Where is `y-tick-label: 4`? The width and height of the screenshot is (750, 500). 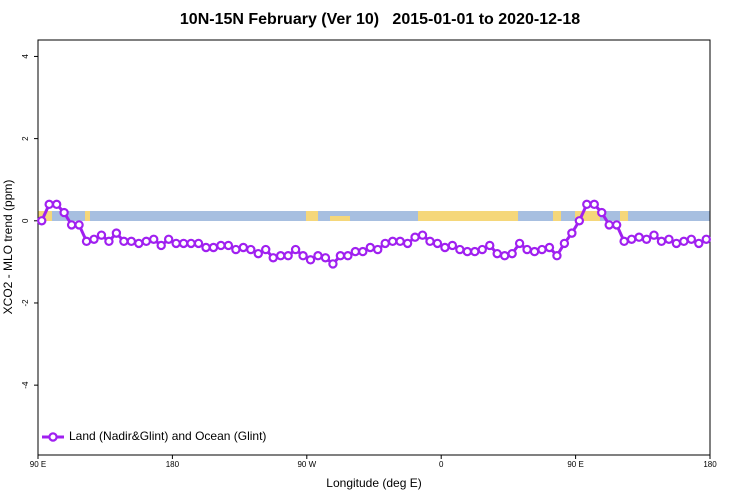 y-tick-label: 4 is located at coordinates (25, 56).